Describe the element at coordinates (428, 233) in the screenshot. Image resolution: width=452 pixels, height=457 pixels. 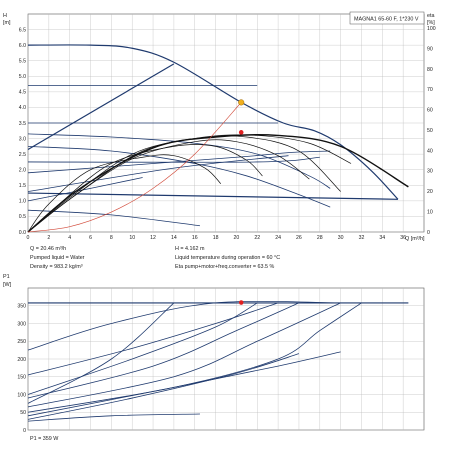
I see `eta-tick-label: 0` at that location.